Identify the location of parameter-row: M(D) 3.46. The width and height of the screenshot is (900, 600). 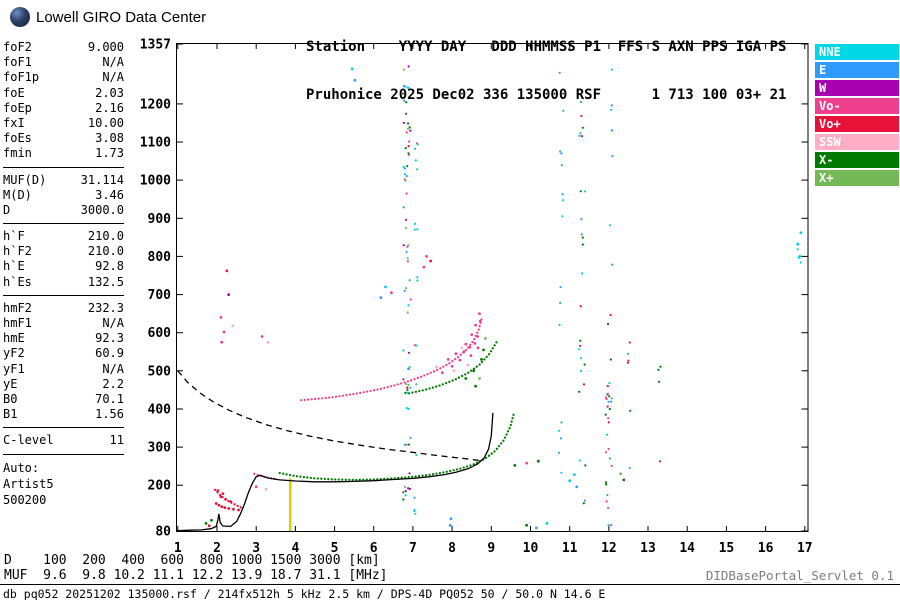
(63, 195).